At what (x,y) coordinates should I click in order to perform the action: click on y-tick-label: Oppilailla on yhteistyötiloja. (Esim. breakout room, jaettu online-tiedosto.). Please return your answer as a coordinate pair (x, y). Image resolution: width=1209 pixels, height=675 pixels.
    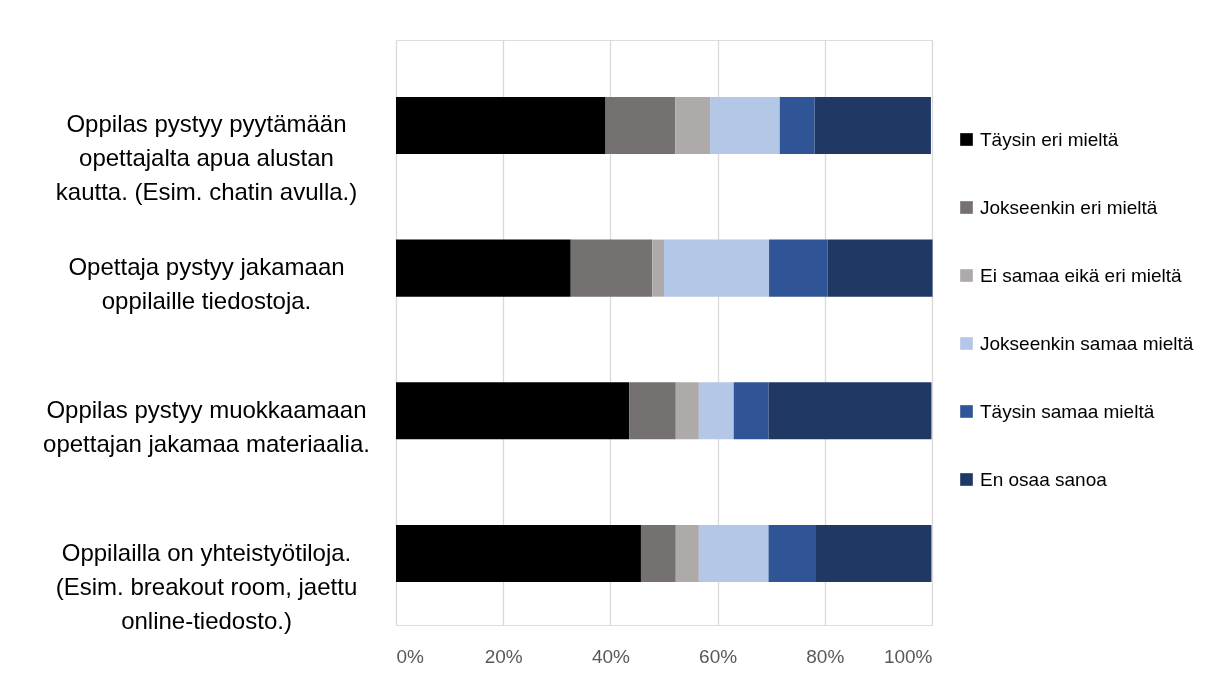
    Looking at the image, I should click on (206, 586).